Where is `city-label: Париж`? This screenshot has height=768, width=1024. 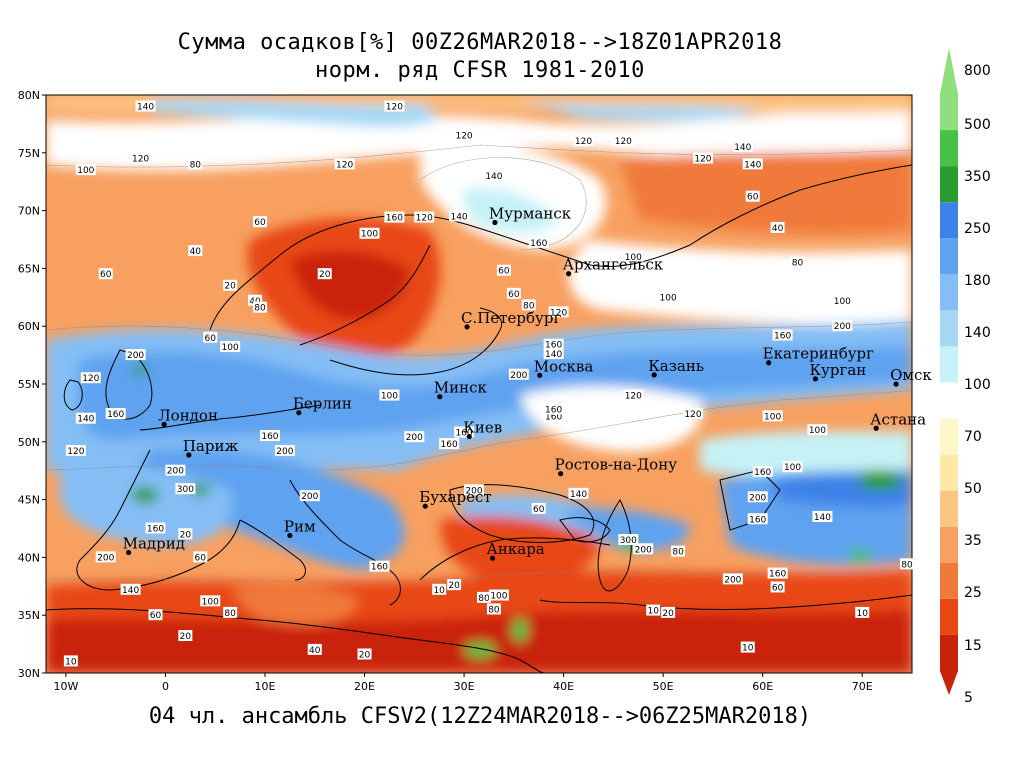
city-label: Париж is located at coordinates (211, 446).